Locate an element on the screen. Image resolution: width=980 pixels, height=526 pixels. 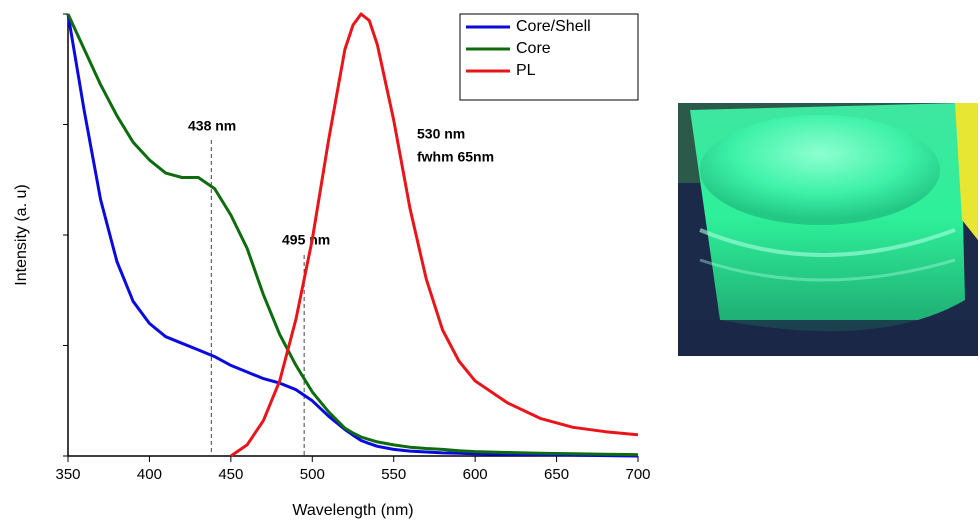
annotation: 495 nm is located at coordinates (306, 240).